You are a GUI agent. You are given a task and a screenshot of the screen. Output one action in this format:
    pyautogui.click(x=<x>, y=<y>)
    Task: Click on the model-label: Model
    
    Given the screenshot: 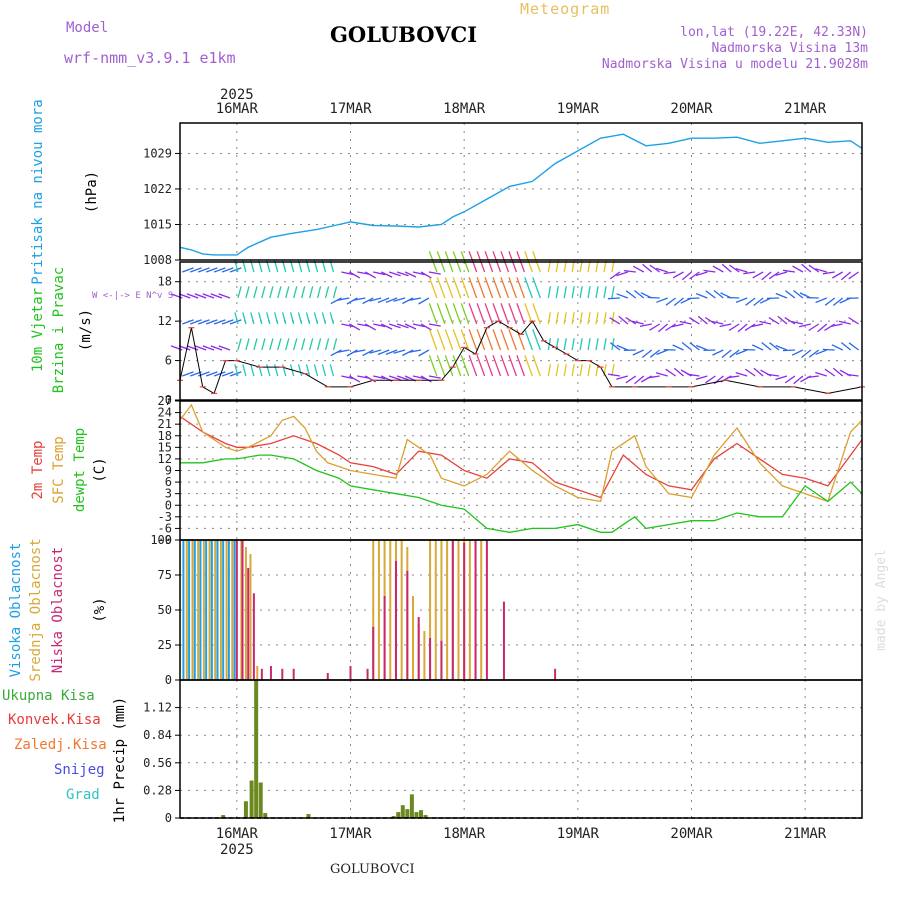 What is the action you would take?
    pyautogui.click(x=87, y=28)
    